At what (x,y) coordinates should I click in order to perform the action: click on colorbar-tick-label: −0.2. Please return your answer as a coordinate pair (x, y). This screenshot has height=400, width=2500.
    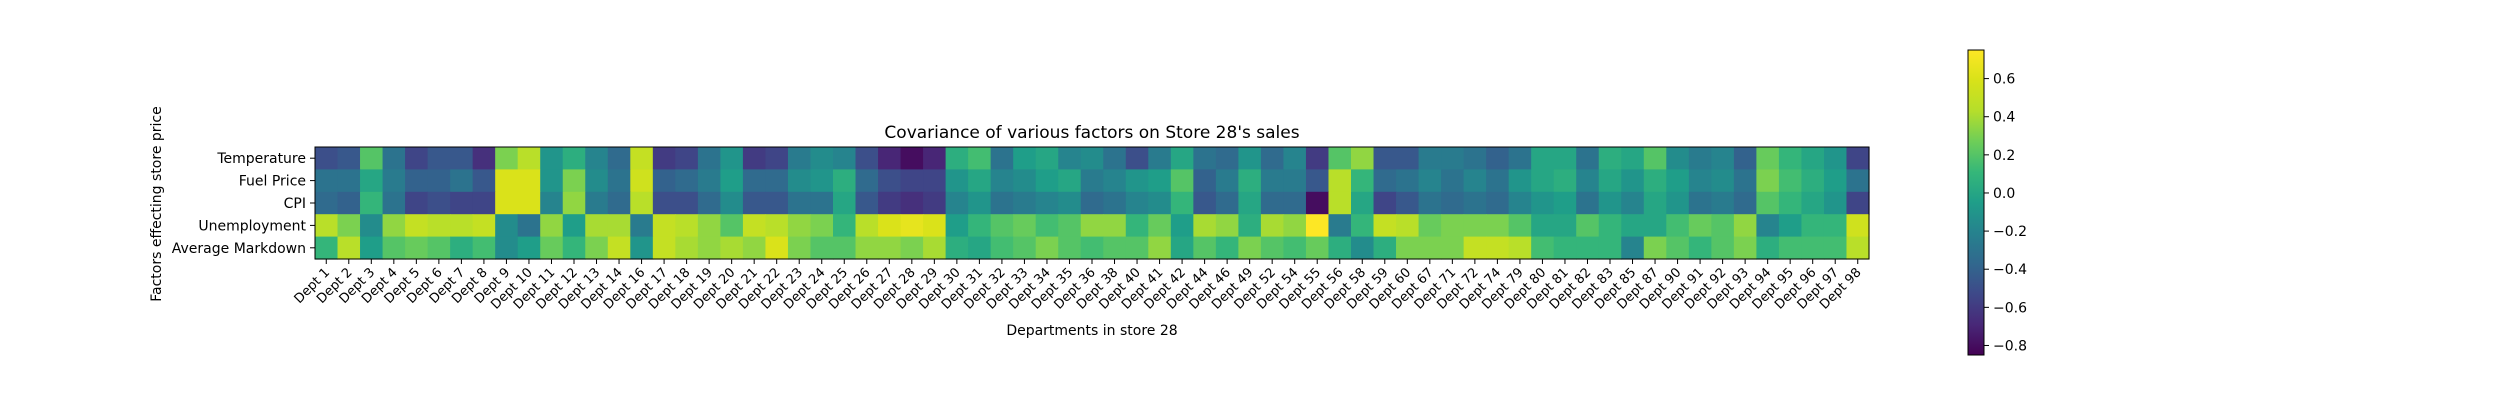
    Looking at the image, I should click on (2010, 232).